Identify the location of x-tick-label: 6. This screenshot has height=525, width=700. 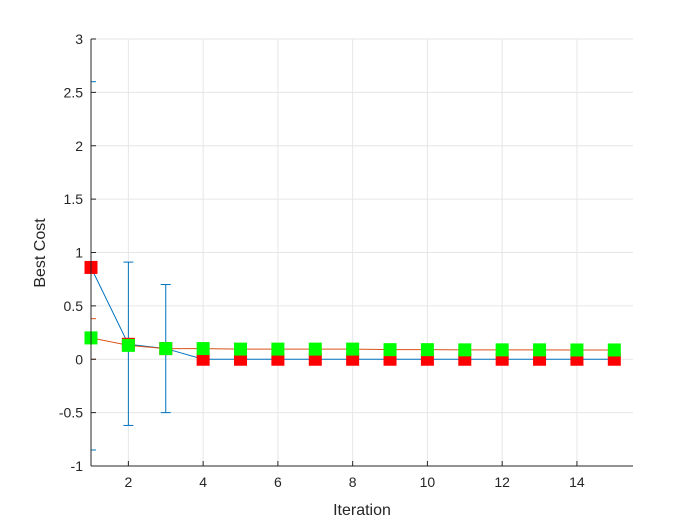
(278, 482).